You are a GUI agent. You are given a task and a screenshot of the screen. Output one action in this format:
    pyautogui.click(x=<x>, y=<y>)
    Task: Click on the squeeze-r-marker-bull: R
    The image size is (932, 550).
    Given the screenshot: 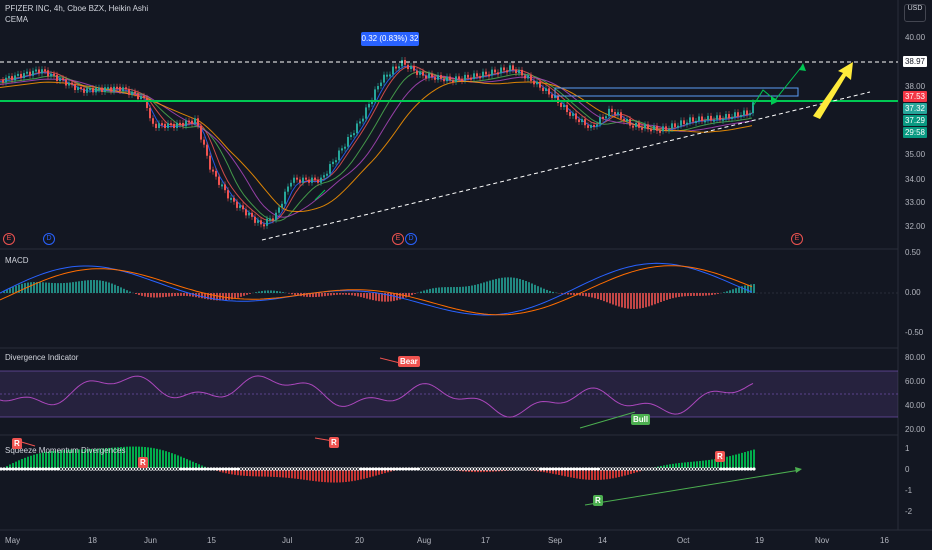 What is the action you would take?
    pyautogui.click(x=598, y=500)
    